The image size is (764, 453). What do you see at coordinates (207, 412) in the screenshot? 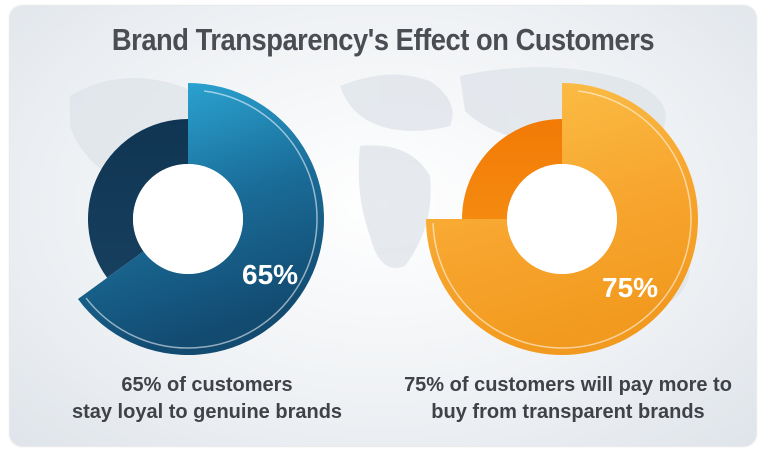
I see `caption-loyal-line-2: stay loyal to genuine brands` at bounding box center [207, 412].